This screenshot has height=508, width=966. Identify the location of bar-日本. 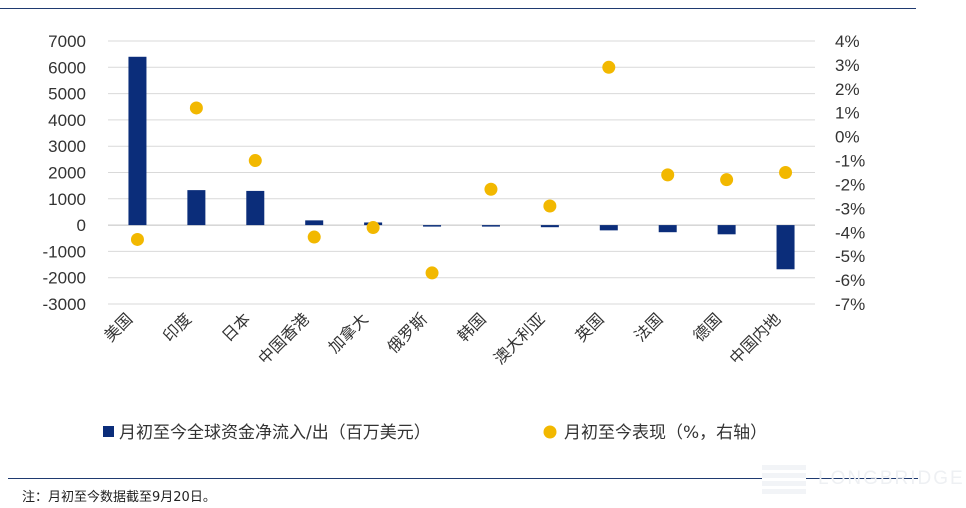
(255, 208).